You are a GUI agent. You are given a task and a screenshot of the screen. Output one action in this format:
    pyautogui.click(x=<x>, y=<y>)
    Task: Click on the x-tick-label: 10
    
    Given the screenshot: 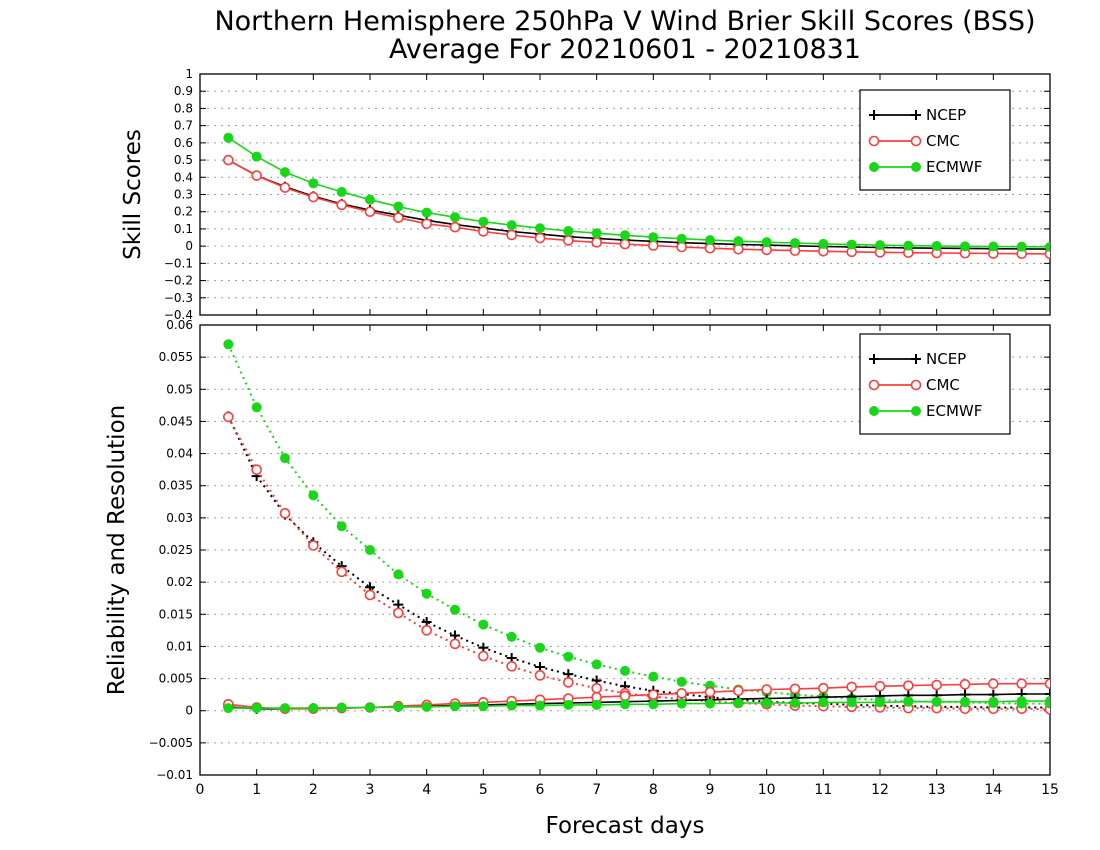 What is the action you would take?
    pyautogui.click(x=767, y=790)
    